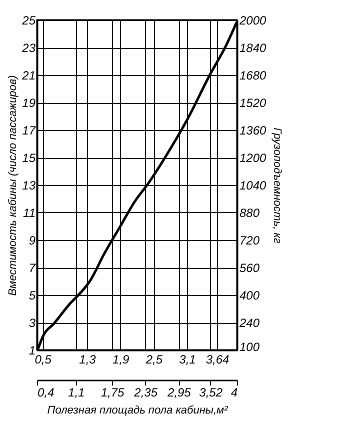 This screenshot has height=447, width=350. I want to click on x-tick-label: 3,52, so click(211, 393).